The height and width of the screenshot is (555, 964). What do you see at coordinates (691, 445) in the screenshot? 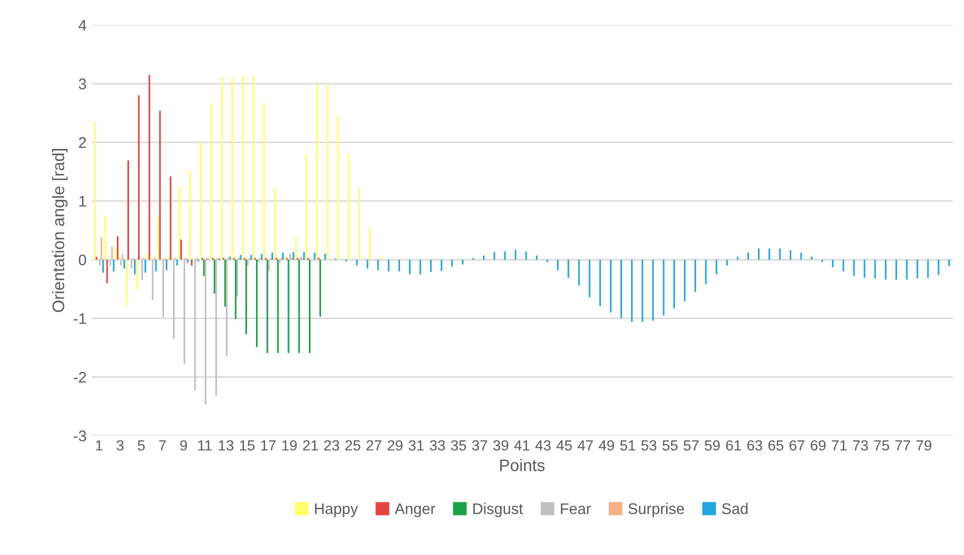
I see `x-tick-label: 57` at bounding box center [691, 445].